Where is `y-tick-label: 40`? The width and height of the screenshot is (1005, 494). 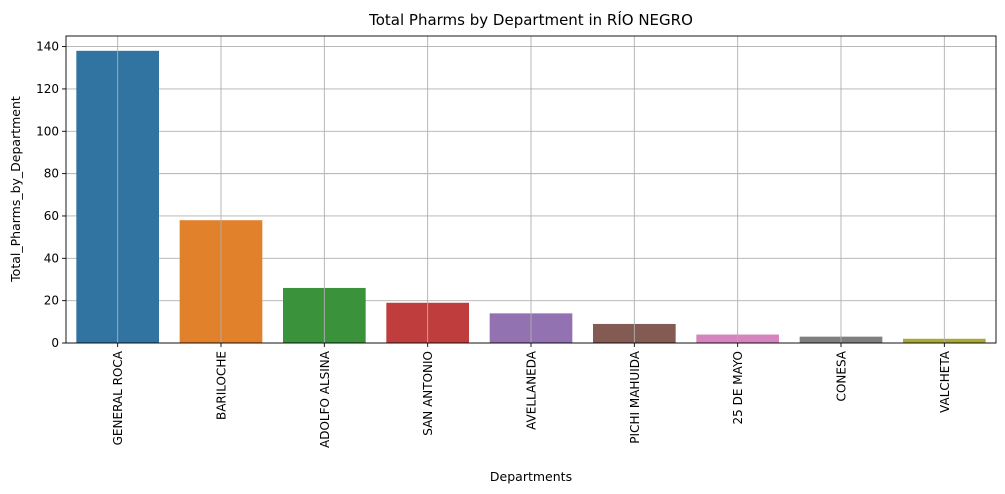 y-tick-label: 40 is located at coordinates (51, 258).